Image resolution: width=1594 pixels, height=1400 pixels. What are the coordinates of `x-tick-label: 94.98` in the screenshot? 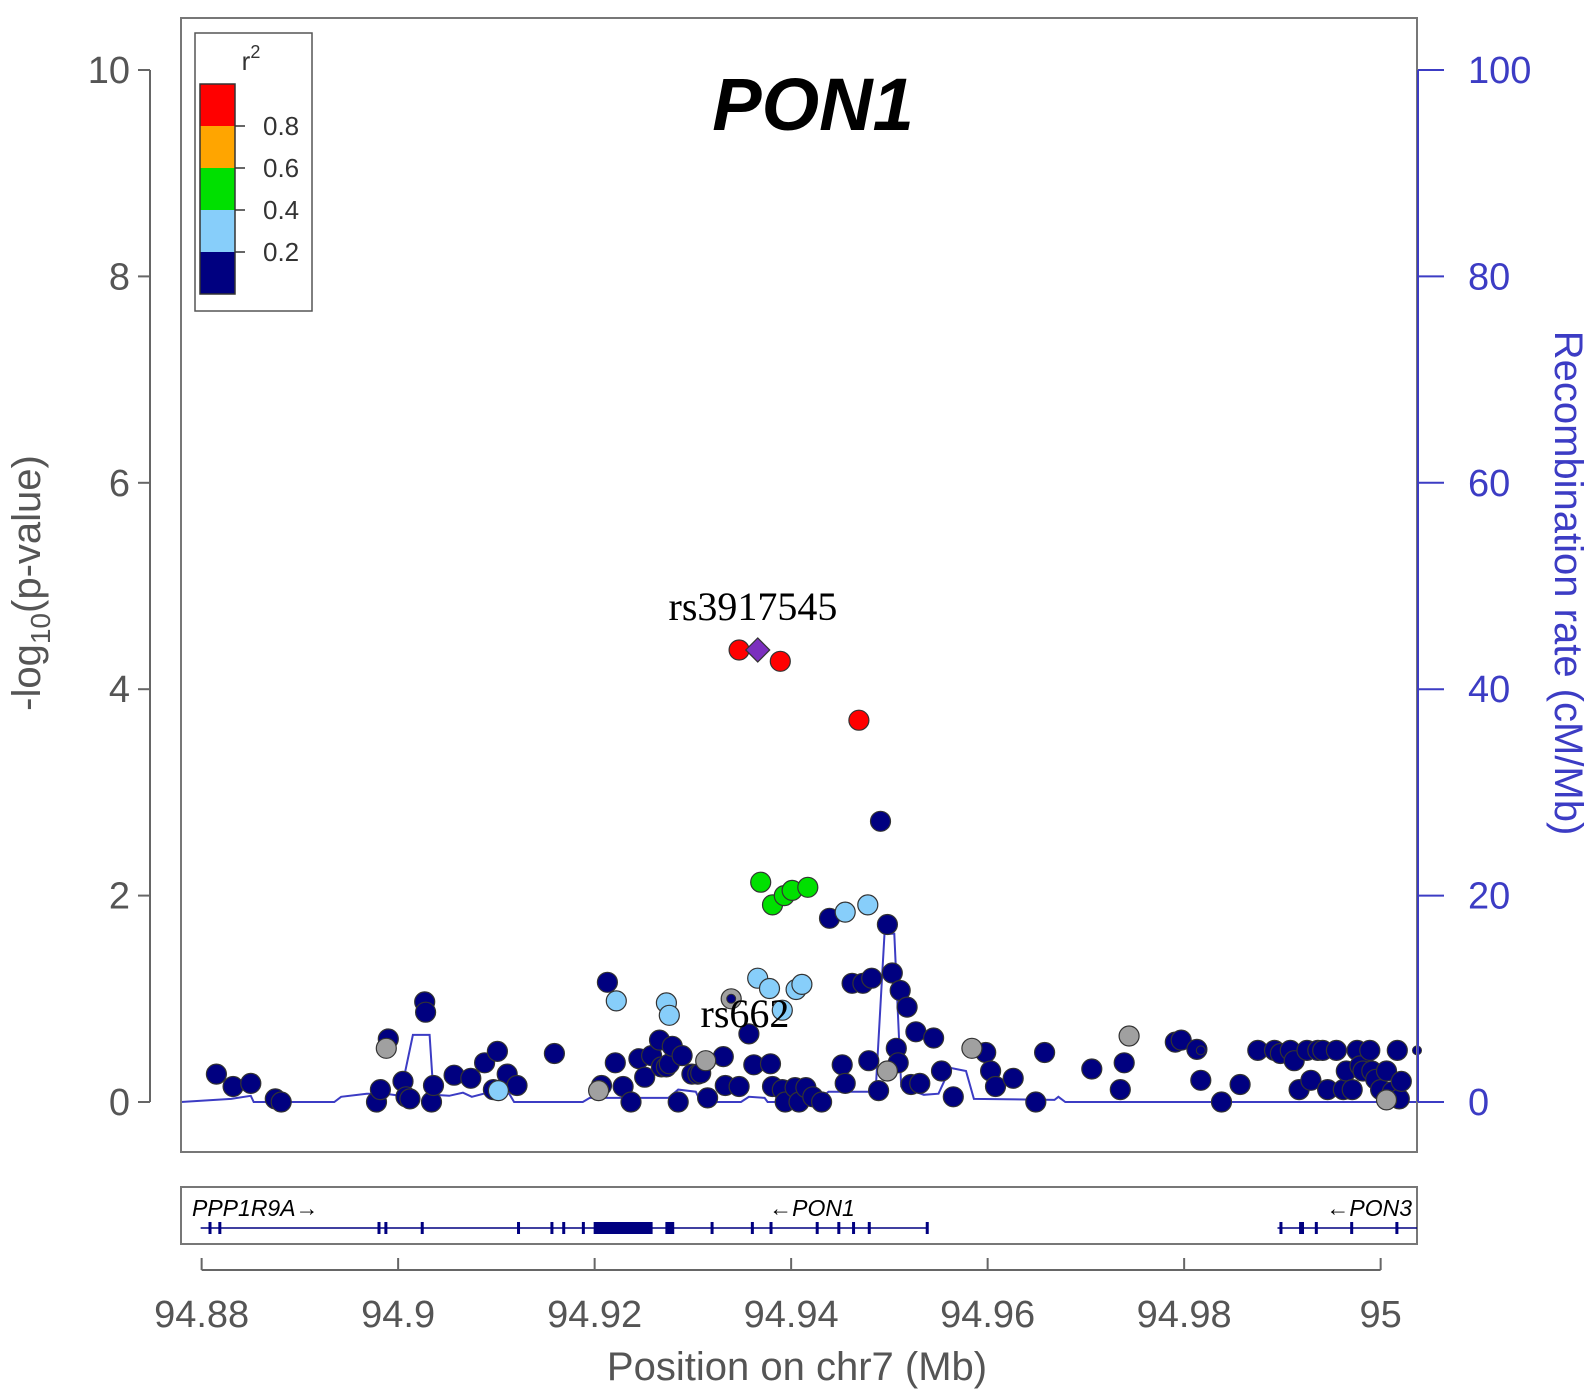 It's located at (1184, 1315).